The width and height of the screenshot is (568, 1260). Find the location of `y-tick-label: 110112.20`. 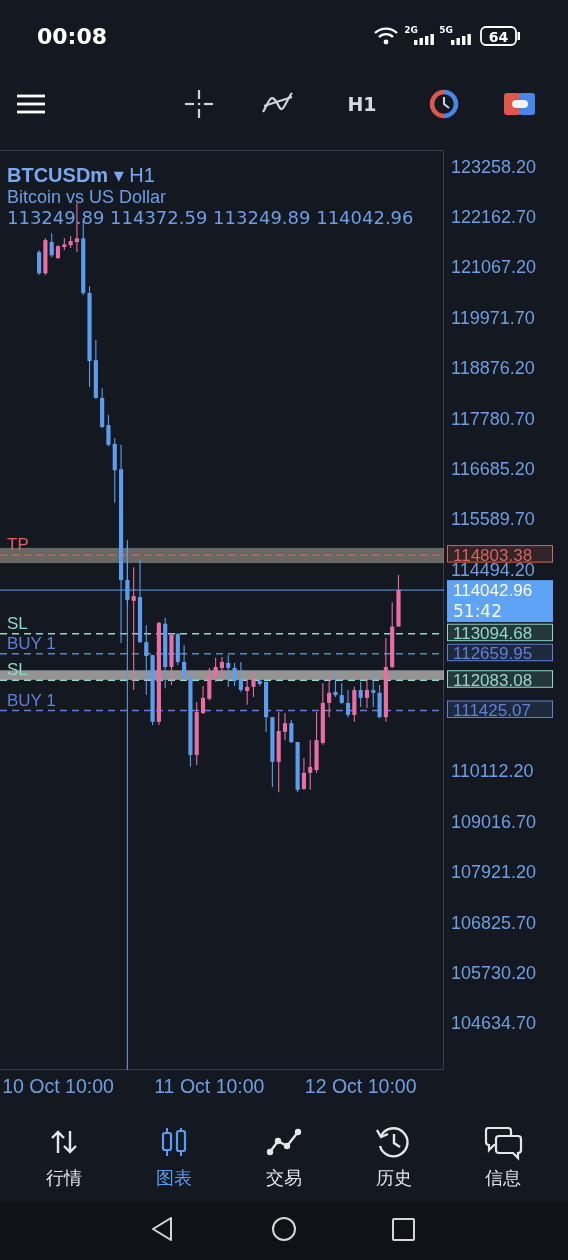

y-tick-label: 110112.20 is located at coordinates (492, 771).